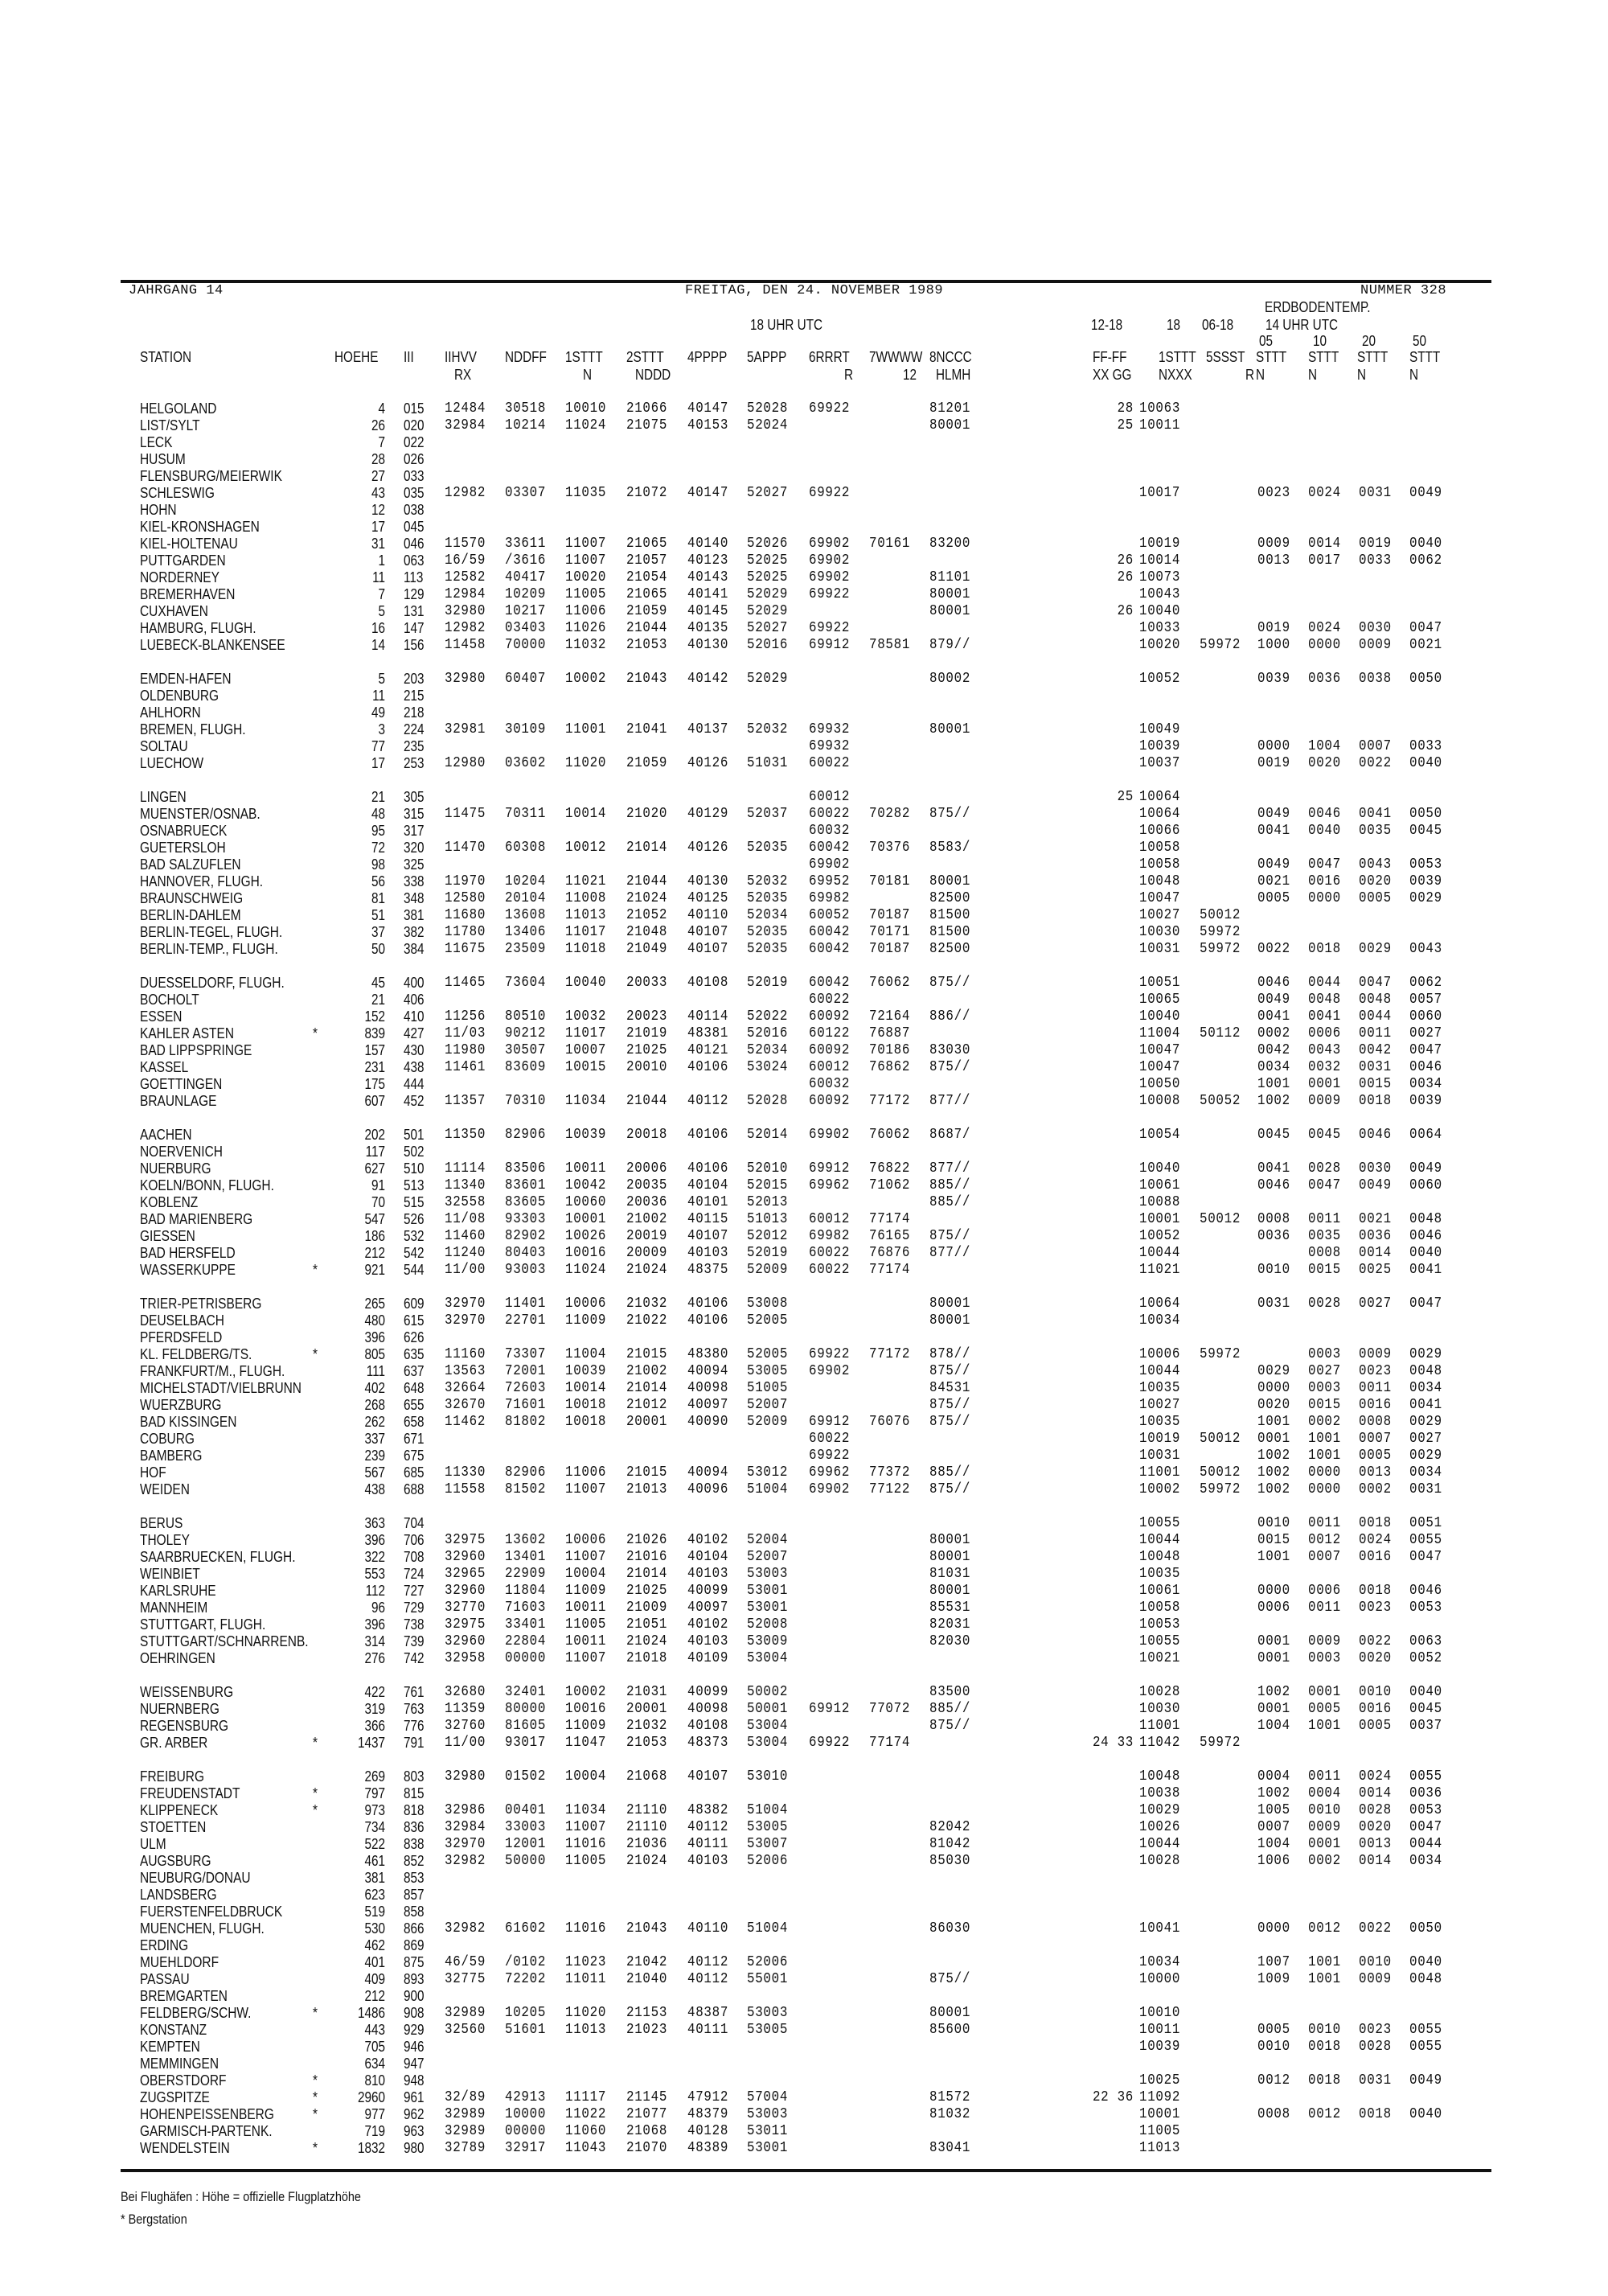  I want to click on synop-group: 21066, so click(647, 408).